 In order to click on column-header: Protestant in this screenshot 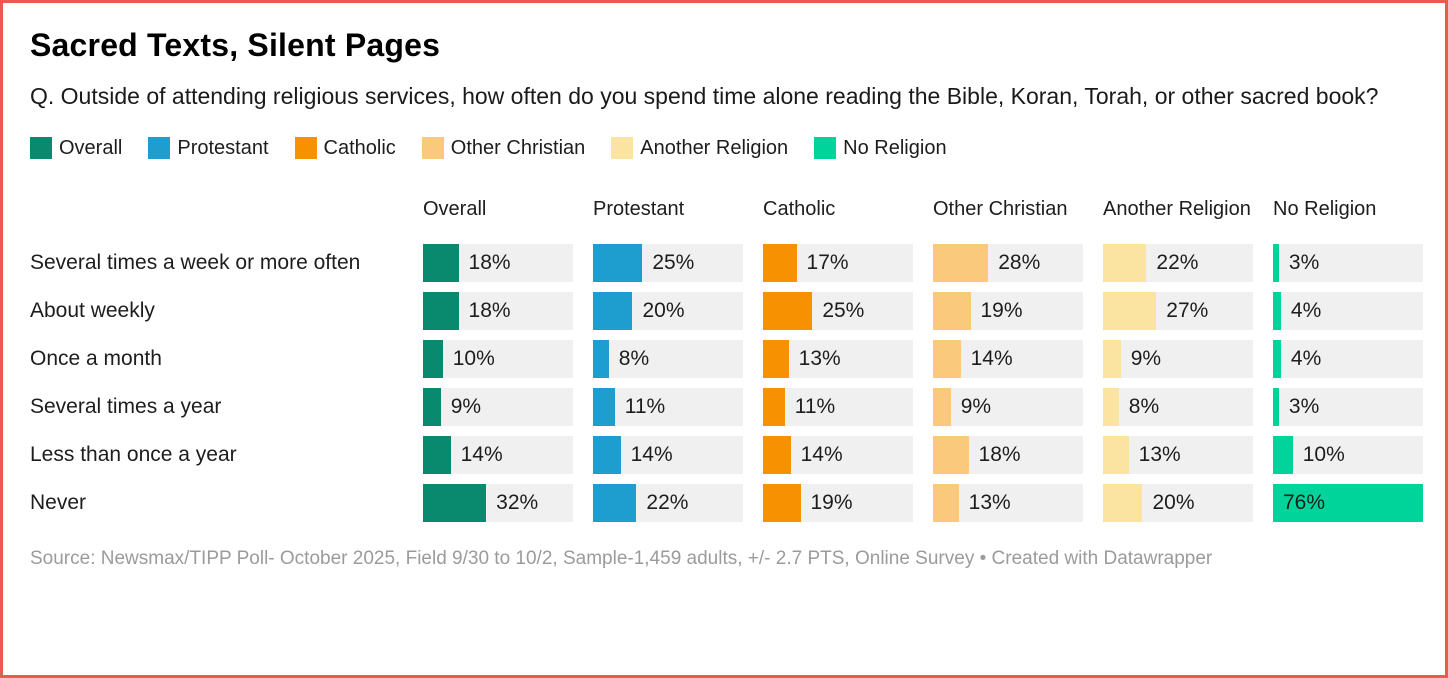, I will do `click(639, 208)`.